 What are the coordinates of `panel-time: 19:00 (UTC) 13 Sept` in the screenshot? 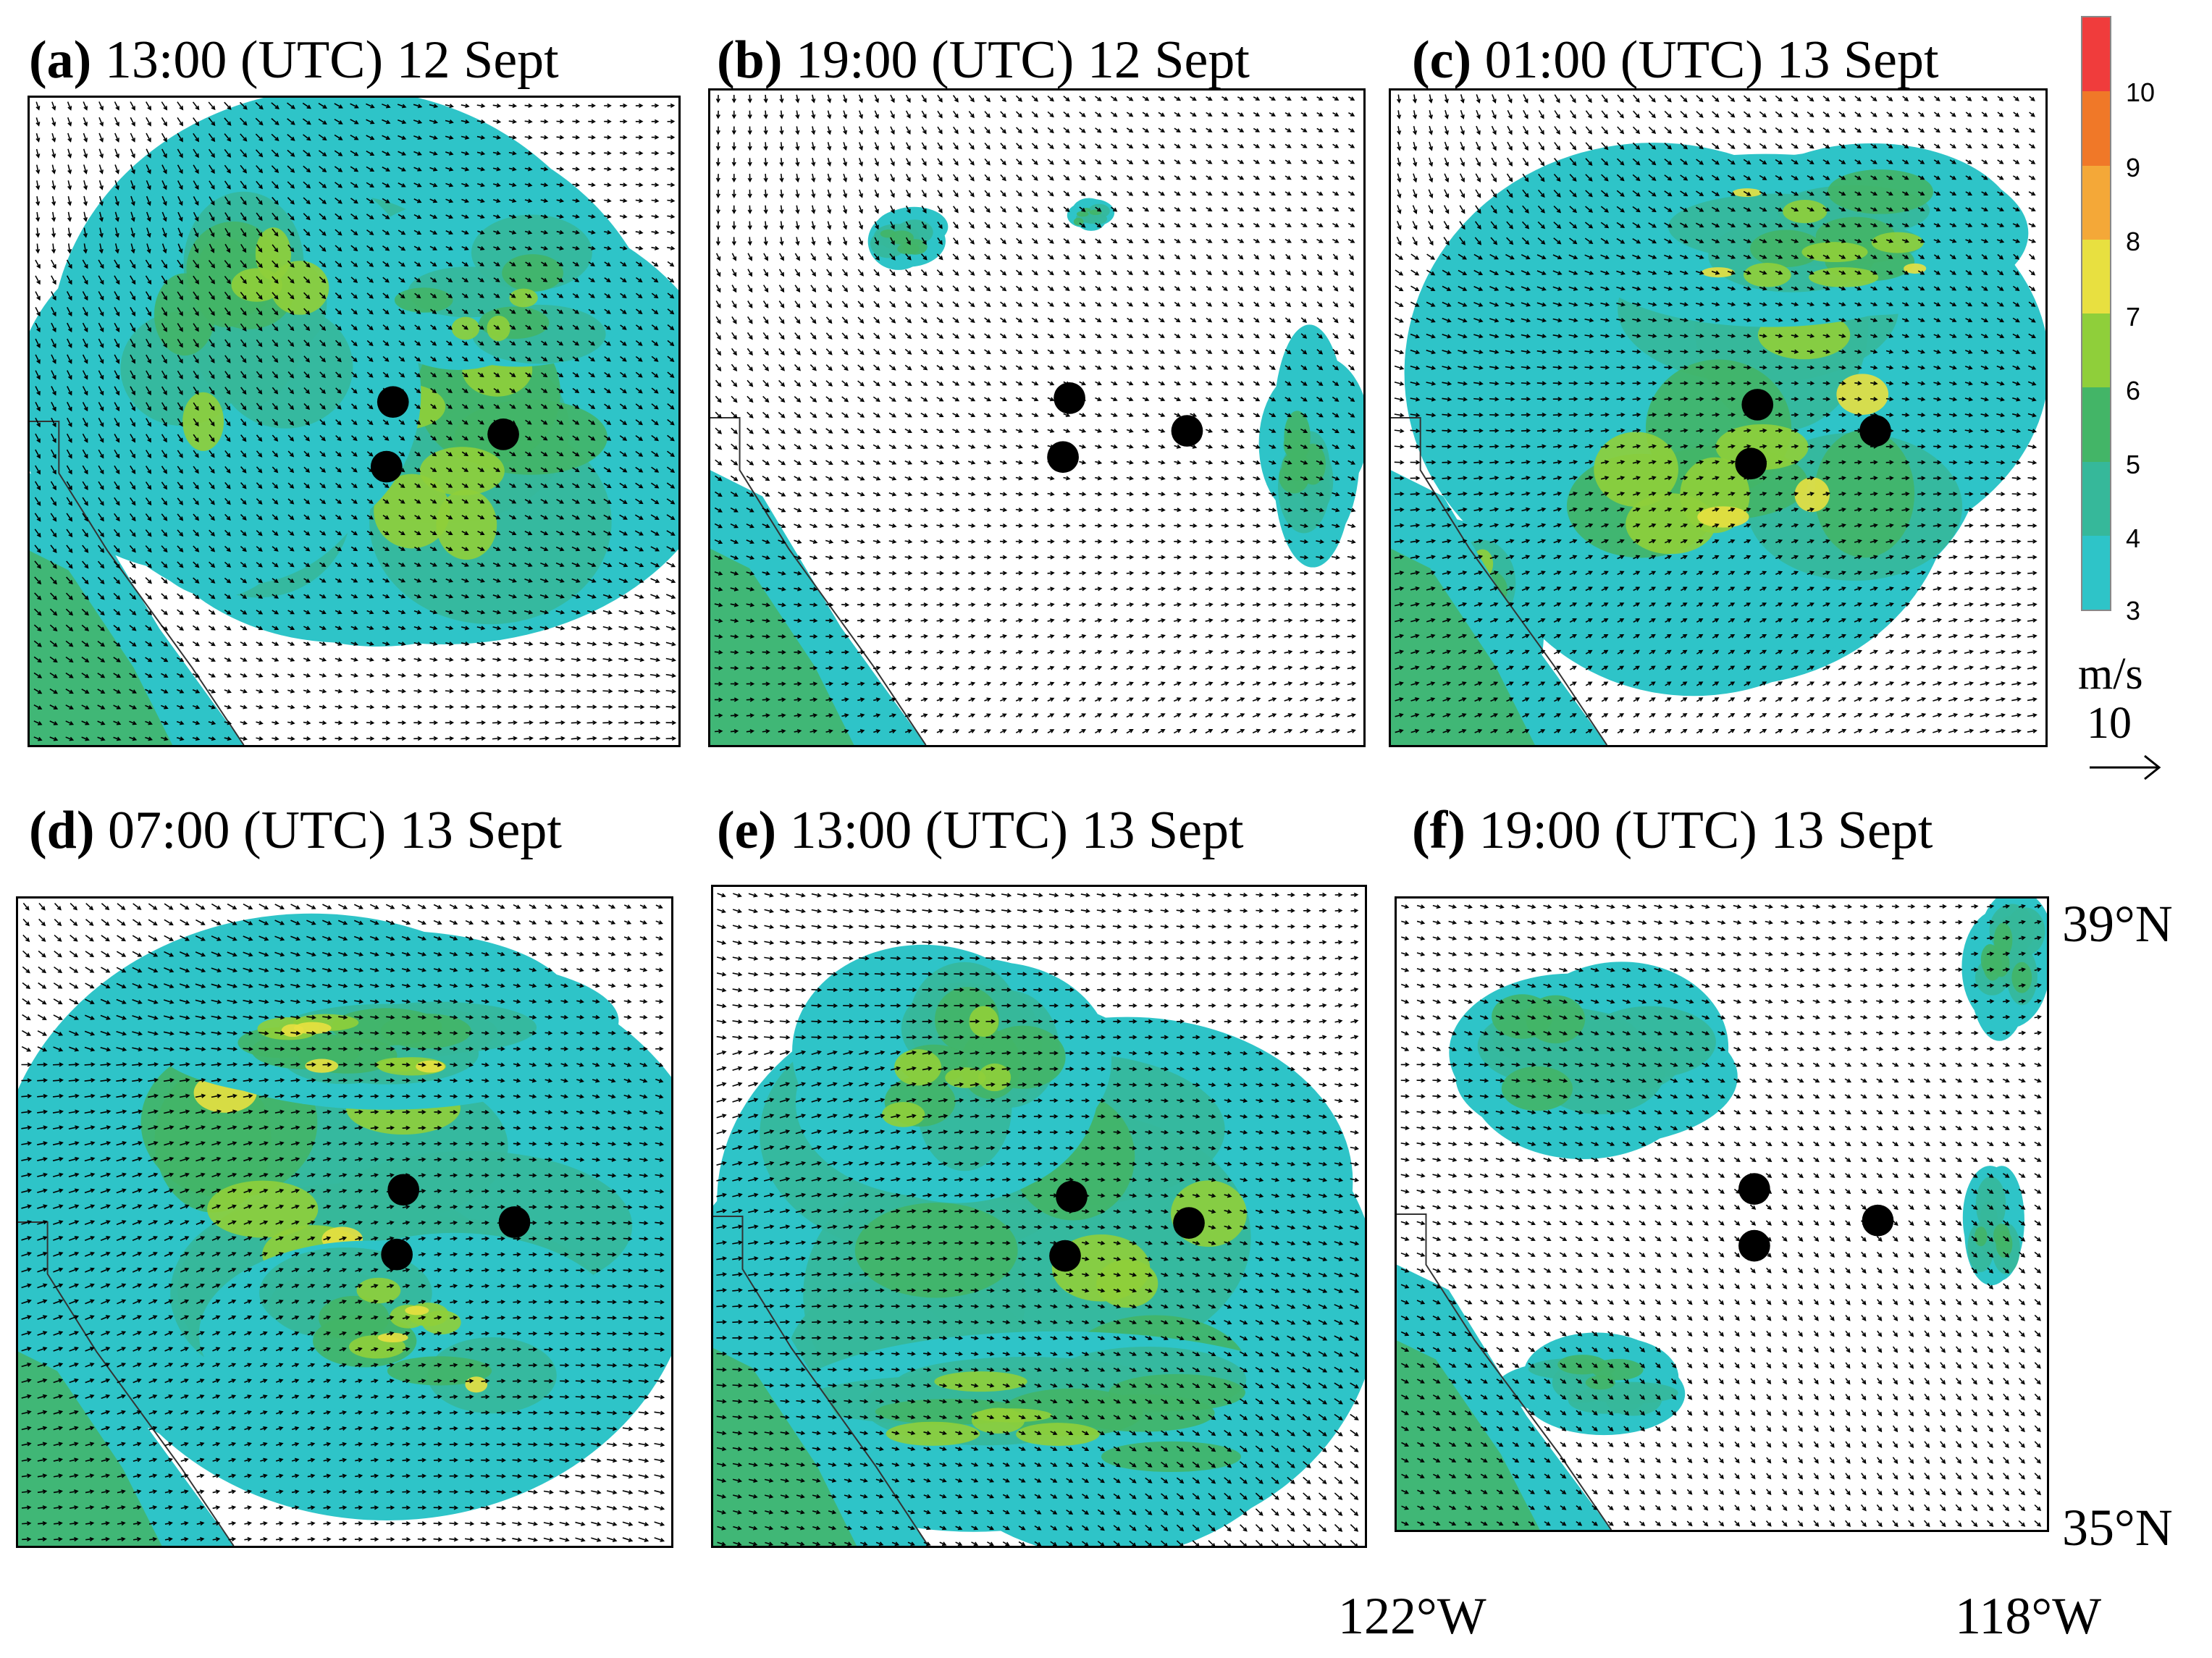 It's located at (1706, 830).